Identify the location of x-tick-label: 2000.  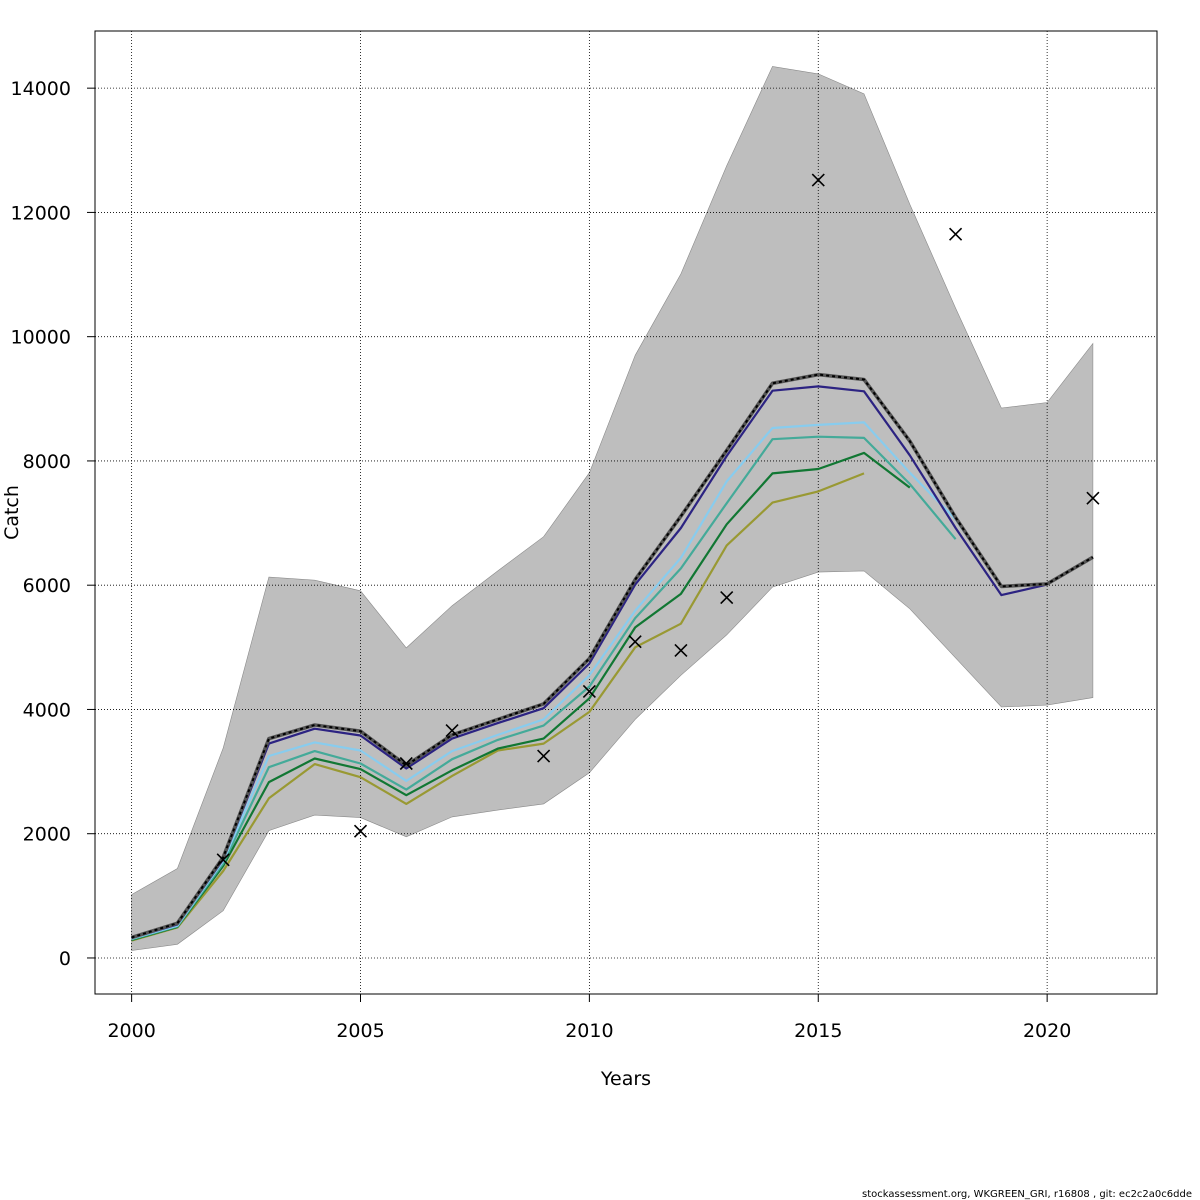
(131, 1031).